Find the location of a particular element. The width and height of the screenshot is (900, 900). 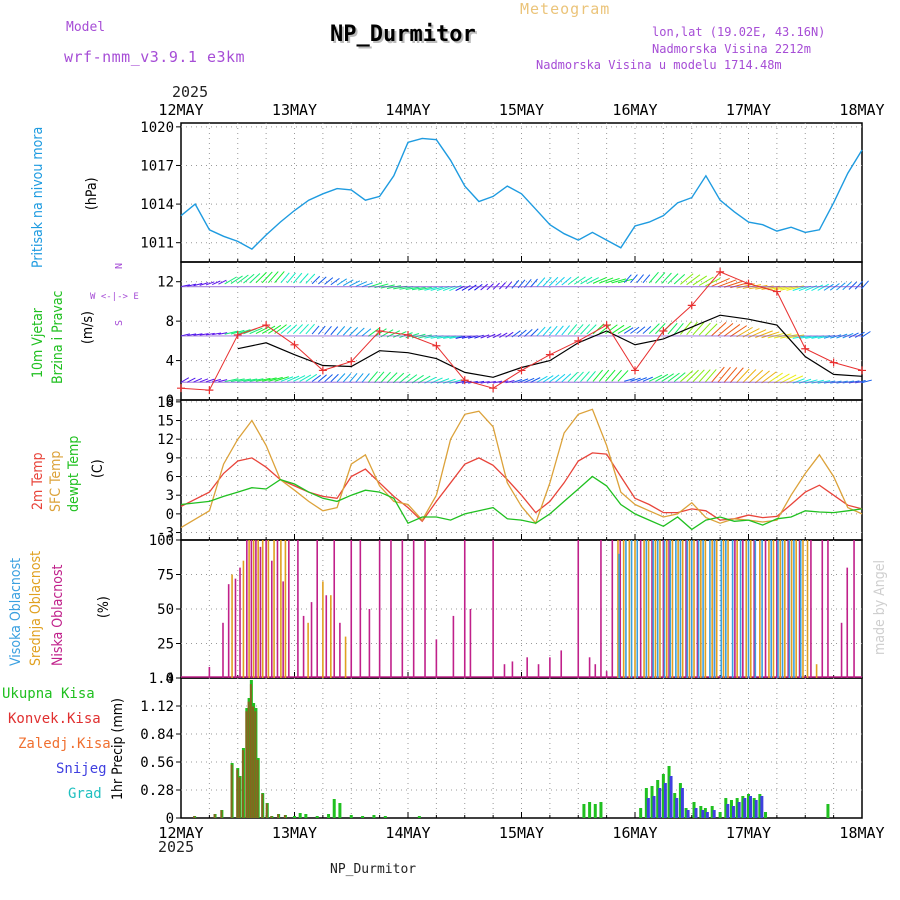

compass-we: W <-|-> E is located at coordinates (114, 297).